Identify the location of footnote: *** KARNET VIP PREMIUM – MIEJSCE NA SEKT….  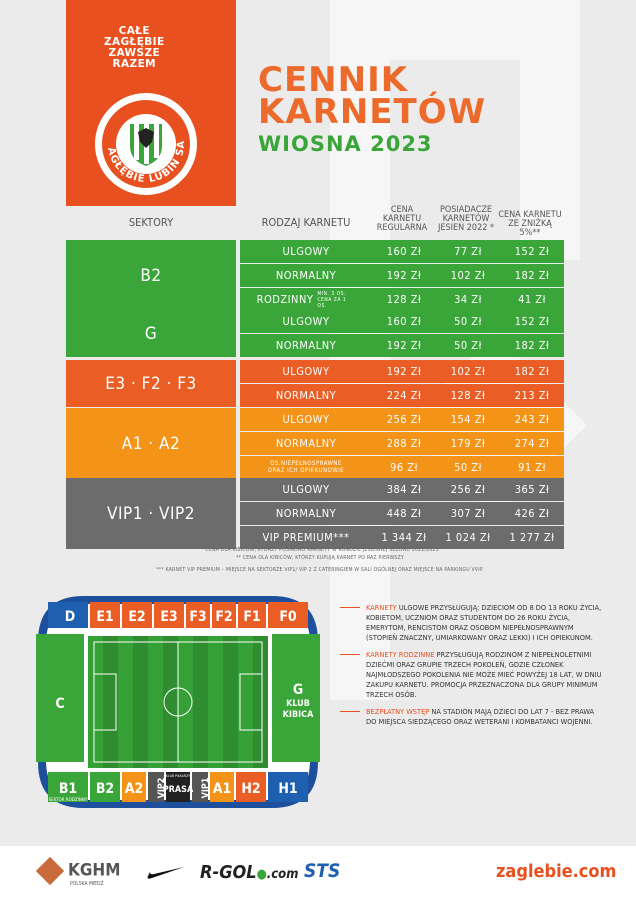
(320, 570).